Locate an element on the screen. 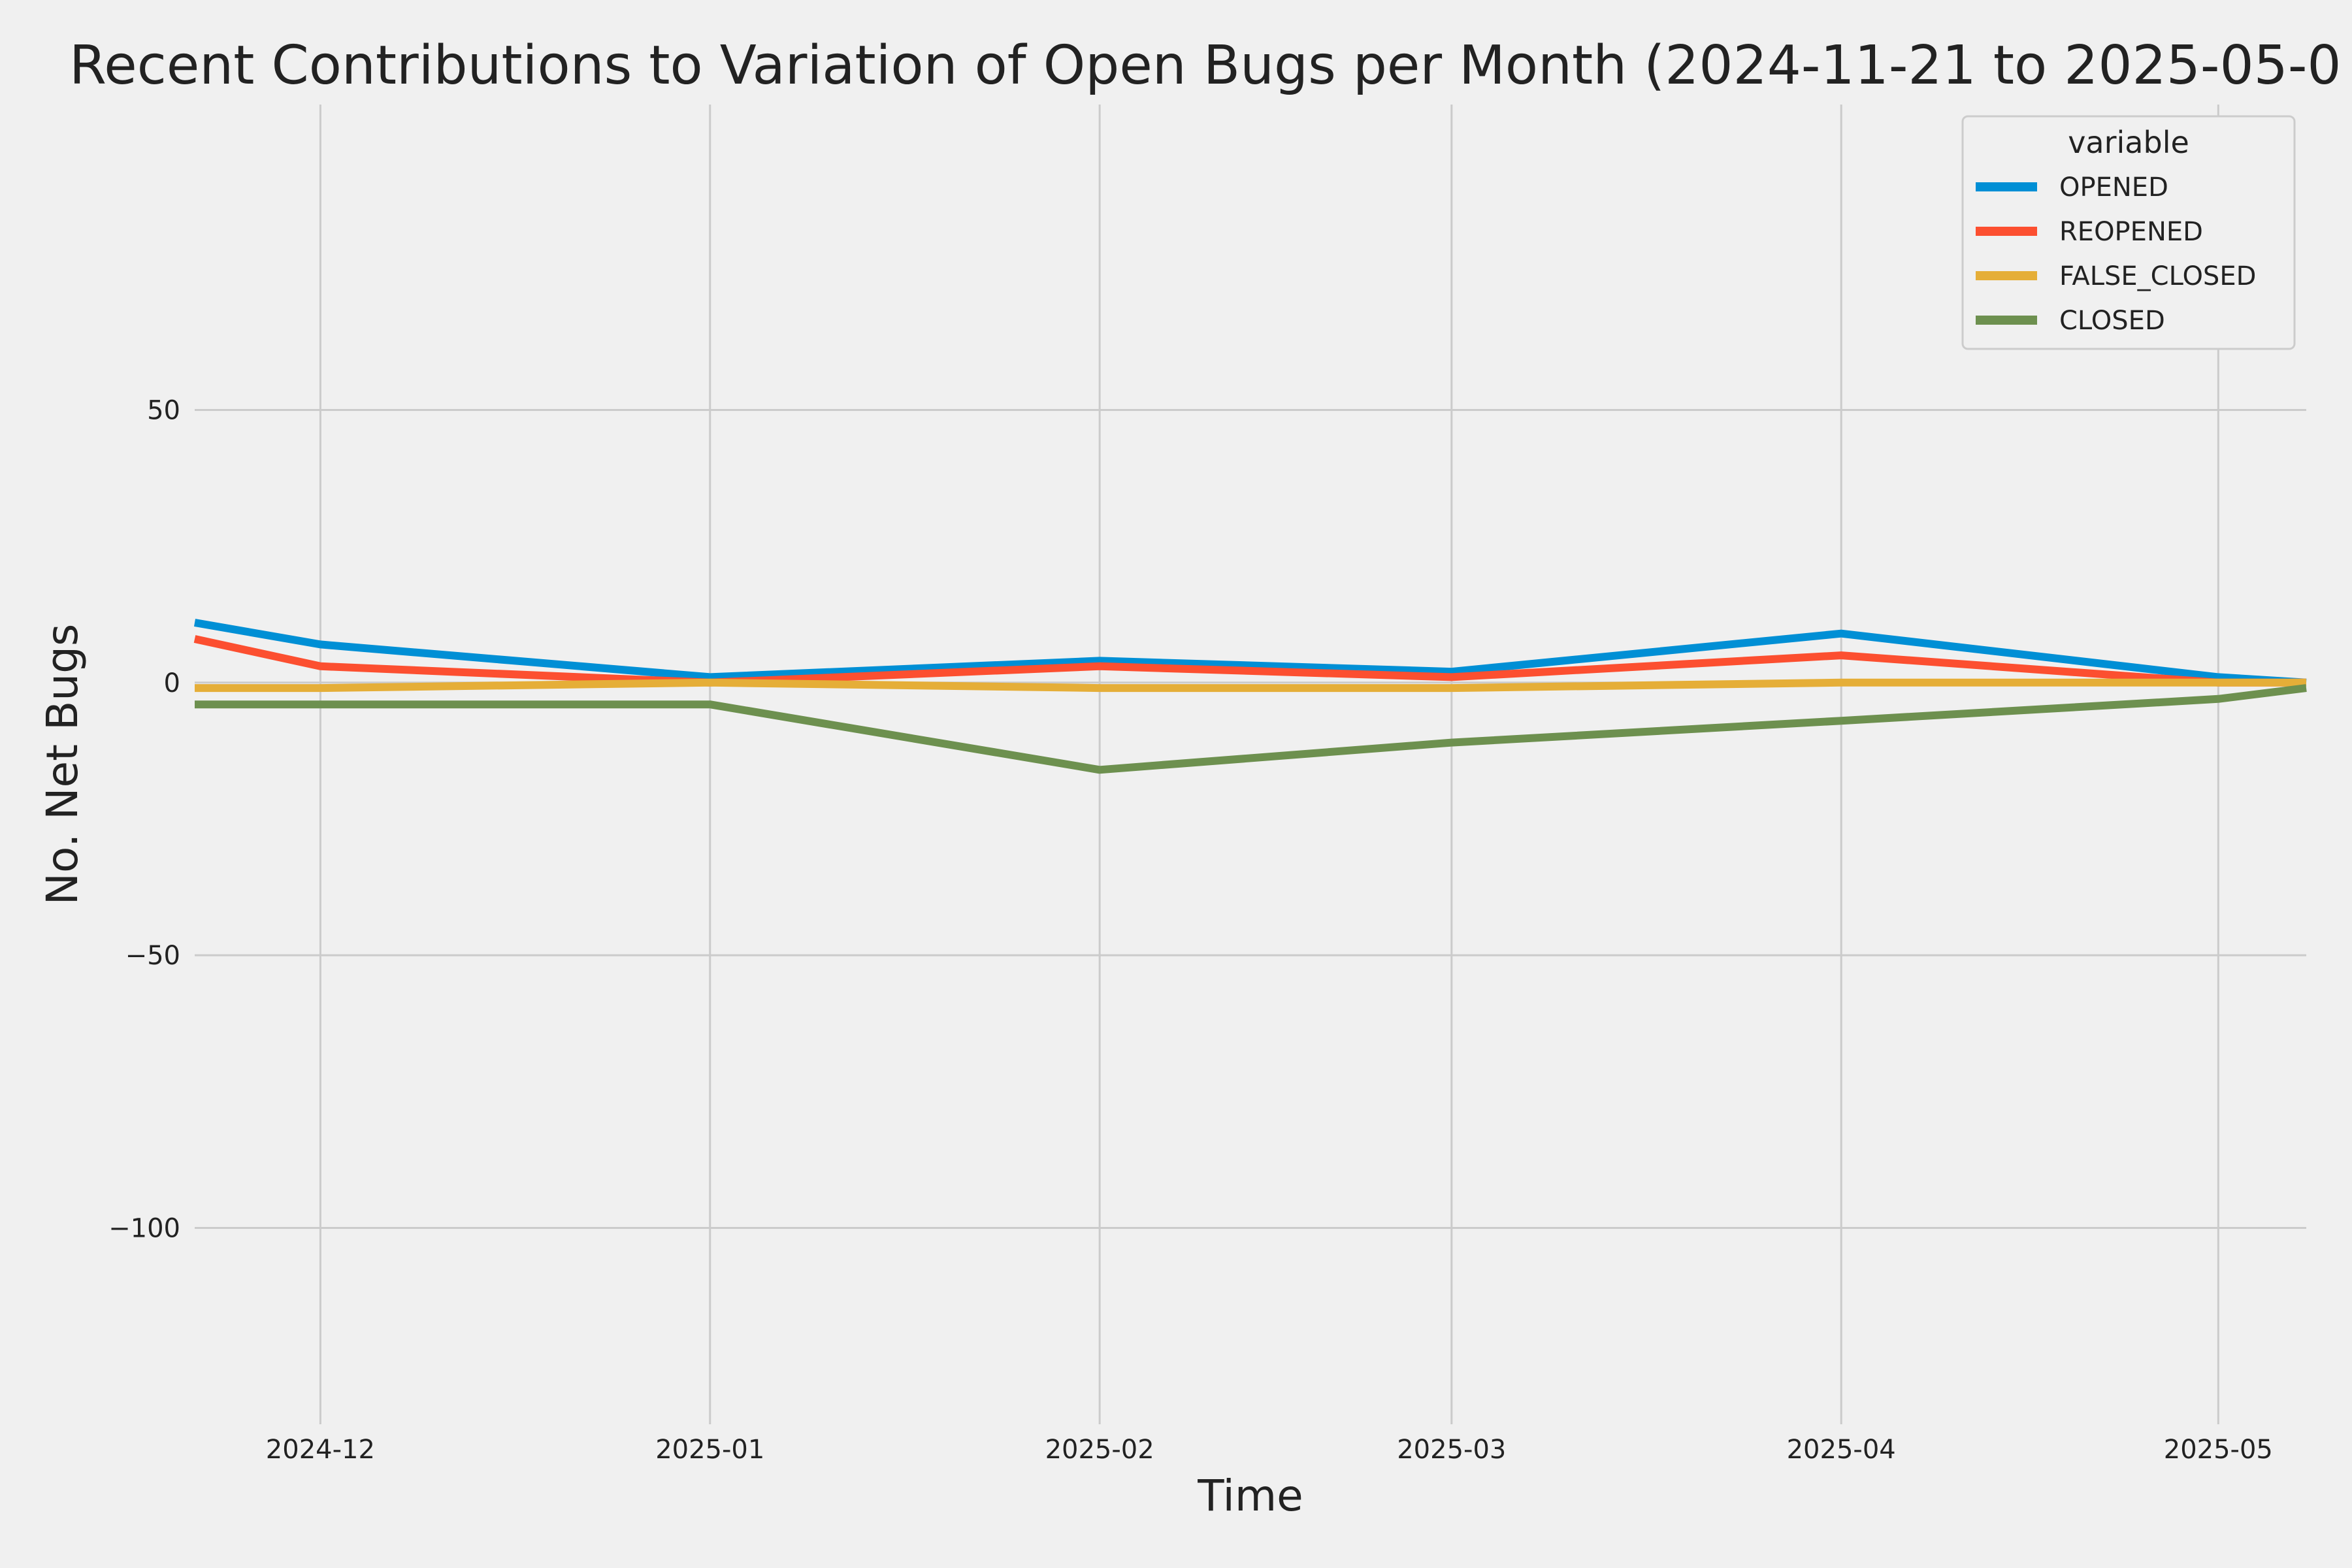  legend-box is located at coordinates (2128, 232).